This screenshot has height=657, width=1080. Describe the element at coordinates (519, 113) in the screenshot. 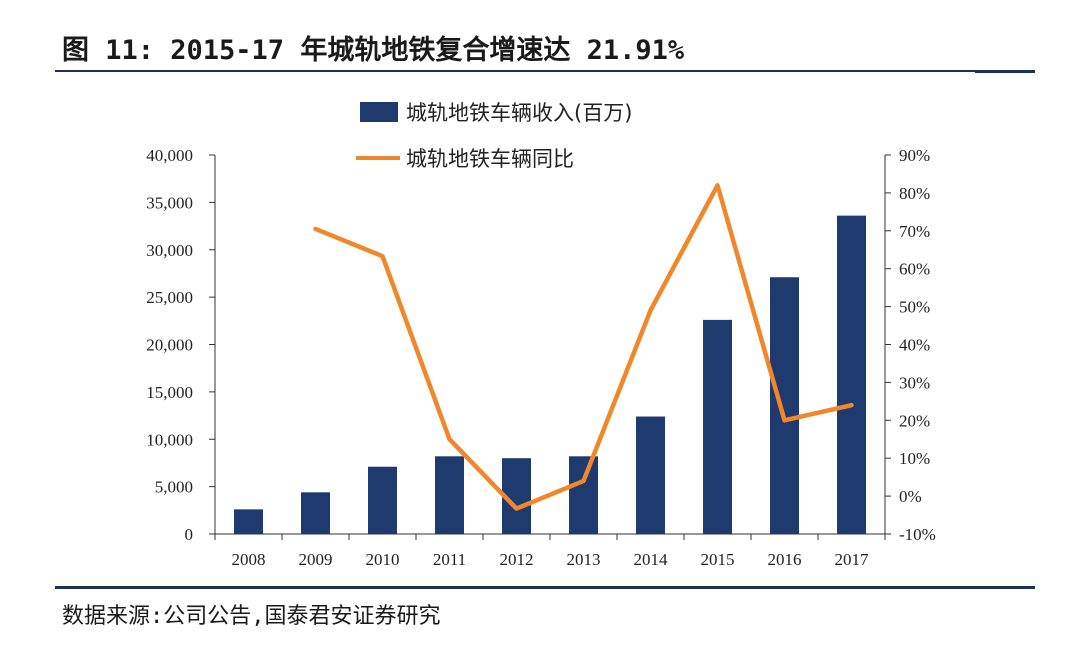

I see `legend-bar-label: 城轨地铁车辆收入(百万)` at that location.